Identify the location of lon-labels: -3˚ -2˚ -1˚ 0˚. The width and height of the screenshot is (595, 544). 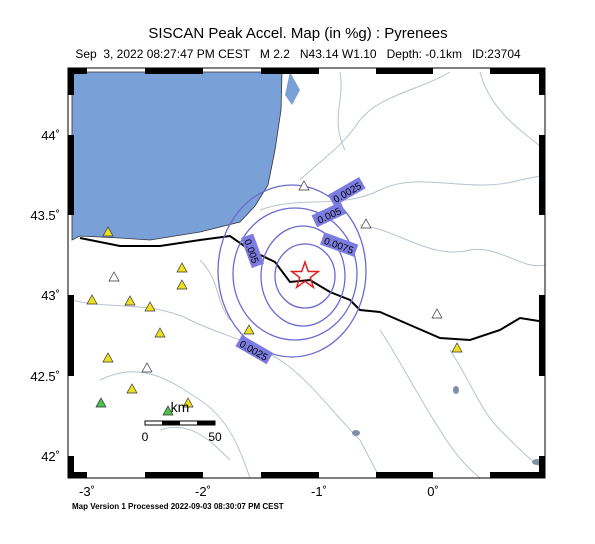
(259, 491).